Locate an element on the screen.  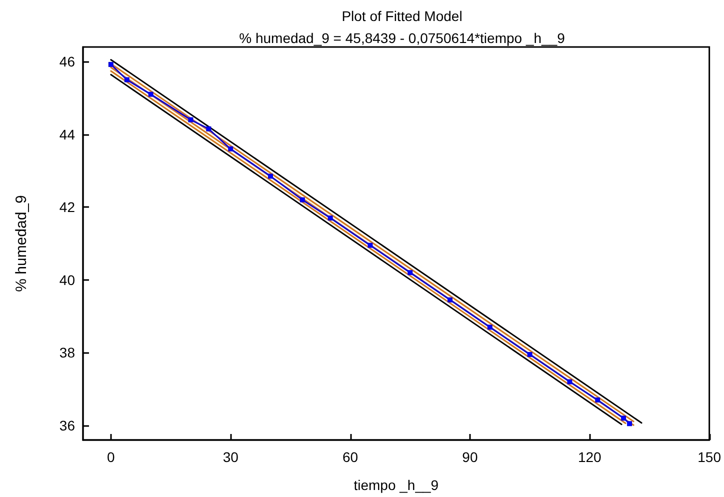
y-axis-title: % humedad_9 is located at coordinates (21, 243).